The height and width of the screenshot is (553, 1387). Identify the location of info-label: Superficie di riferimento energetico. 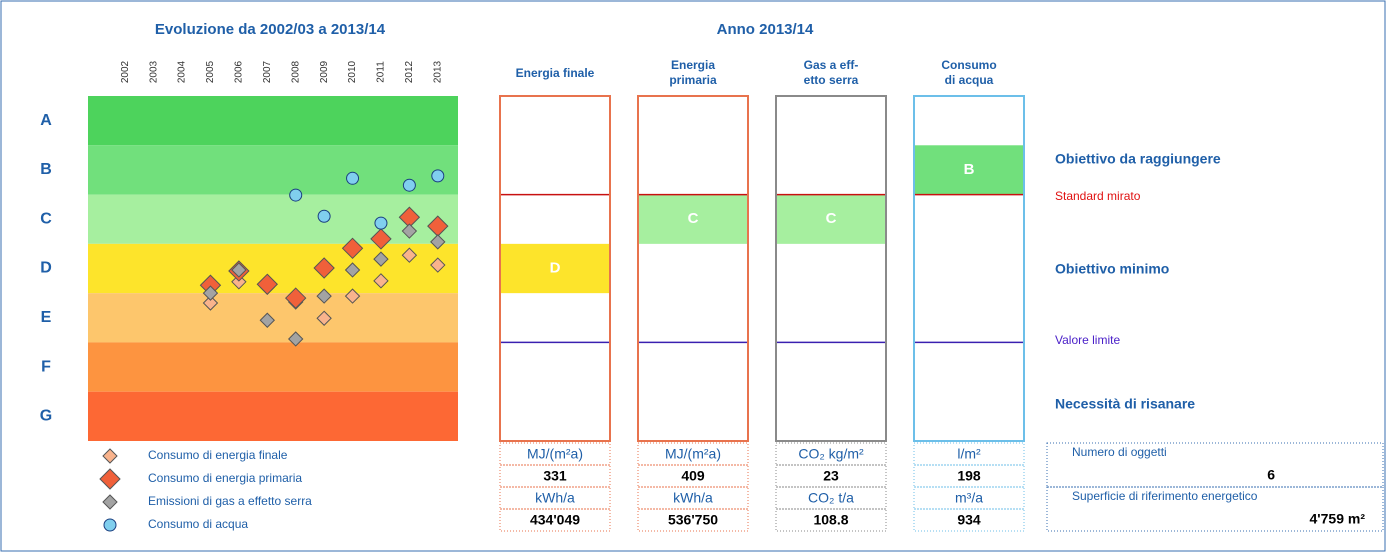
(1165, 496).